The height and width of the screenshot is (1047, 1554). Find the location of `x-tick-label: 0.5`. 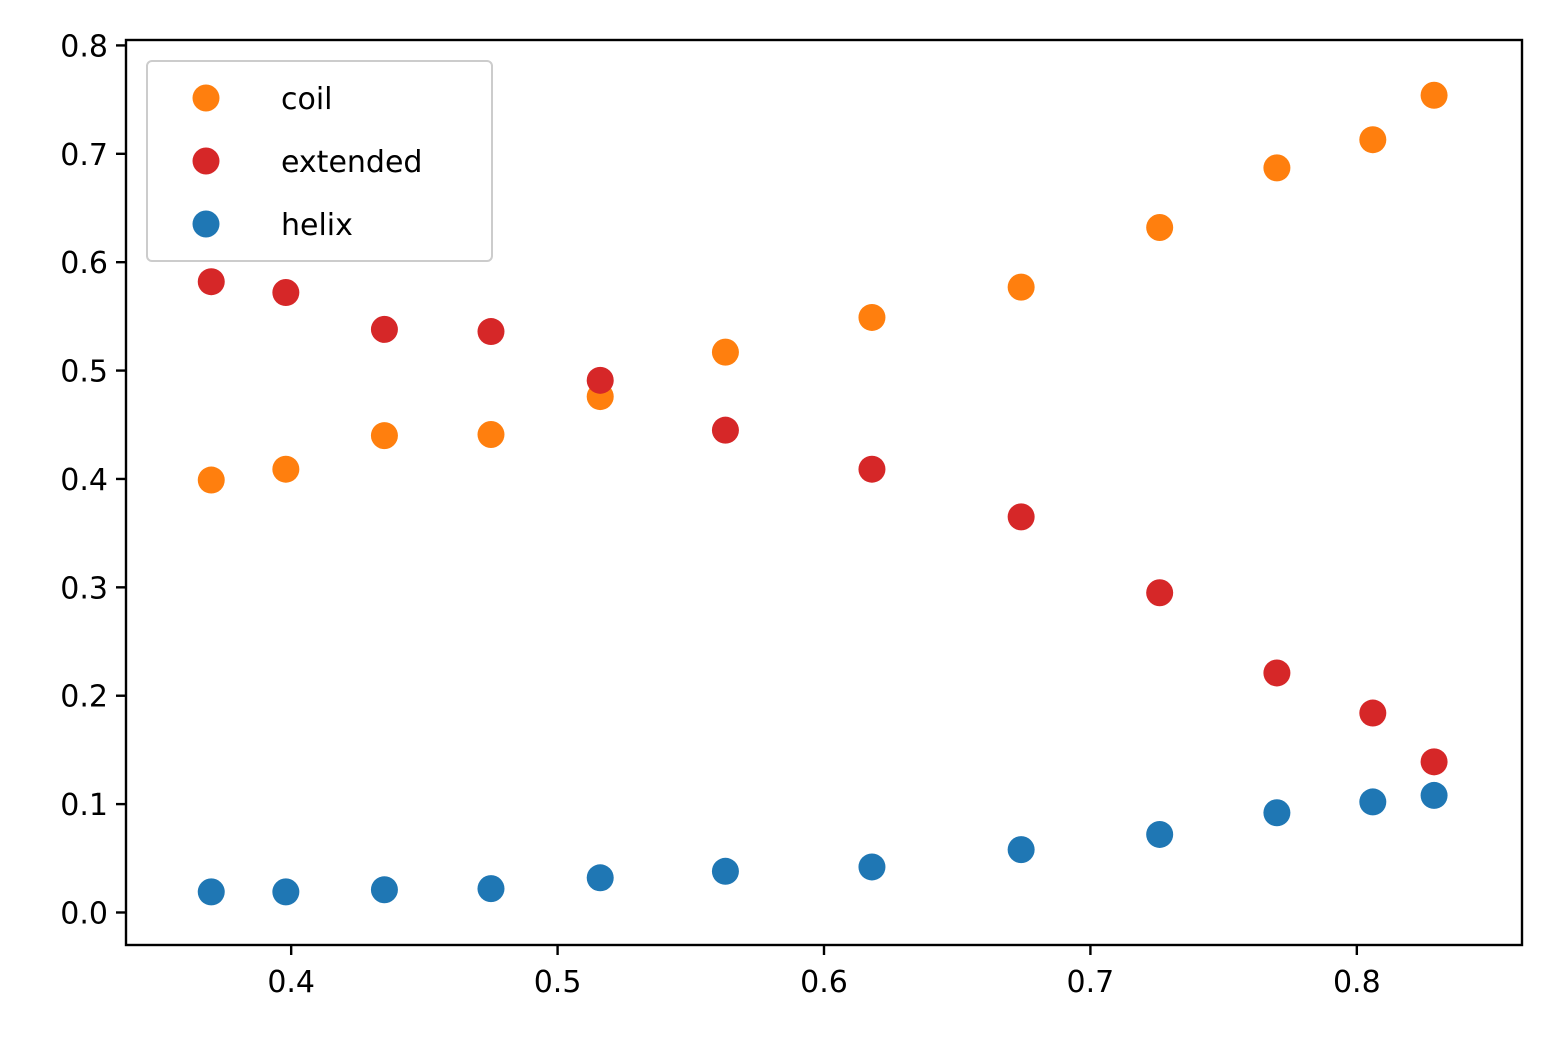

x-tick-label: 0.5 is located at coordinates (558, 982).